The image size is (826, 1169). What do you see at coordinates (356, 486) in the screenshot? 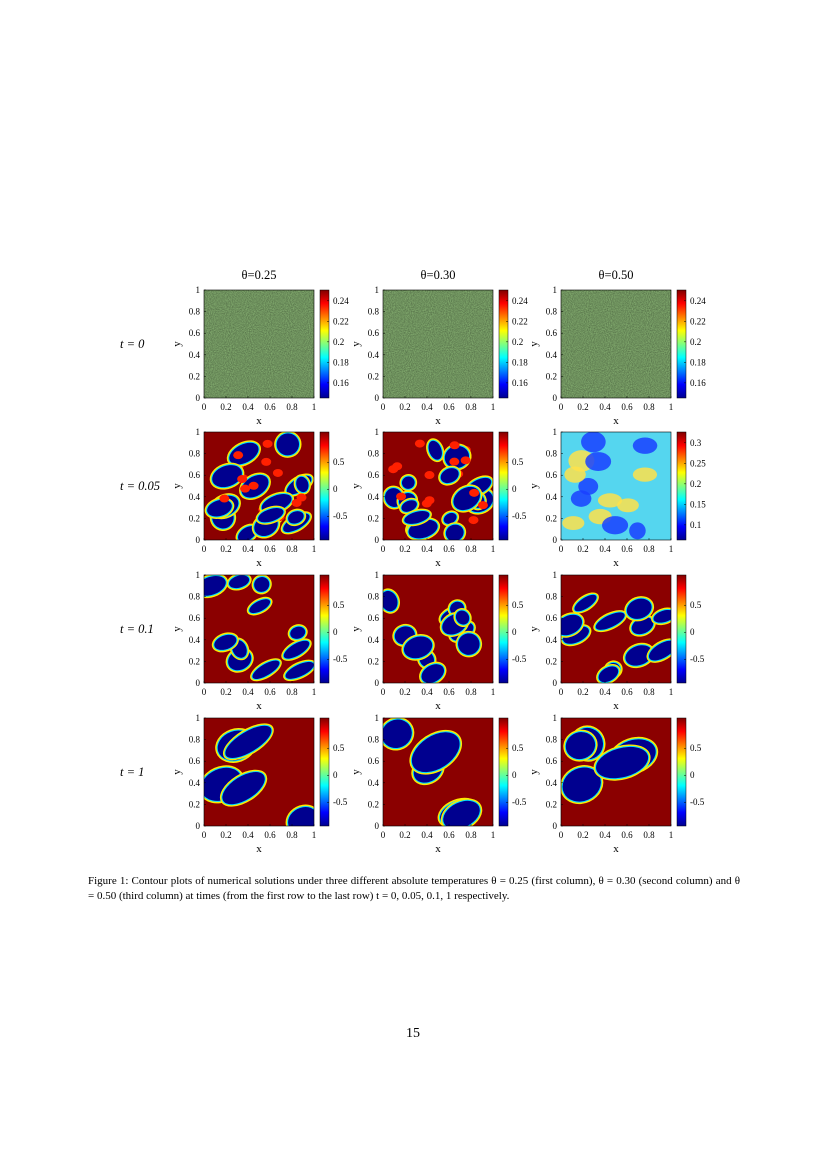
I see `y-axis-label: y` at bounding box center [356, 486].